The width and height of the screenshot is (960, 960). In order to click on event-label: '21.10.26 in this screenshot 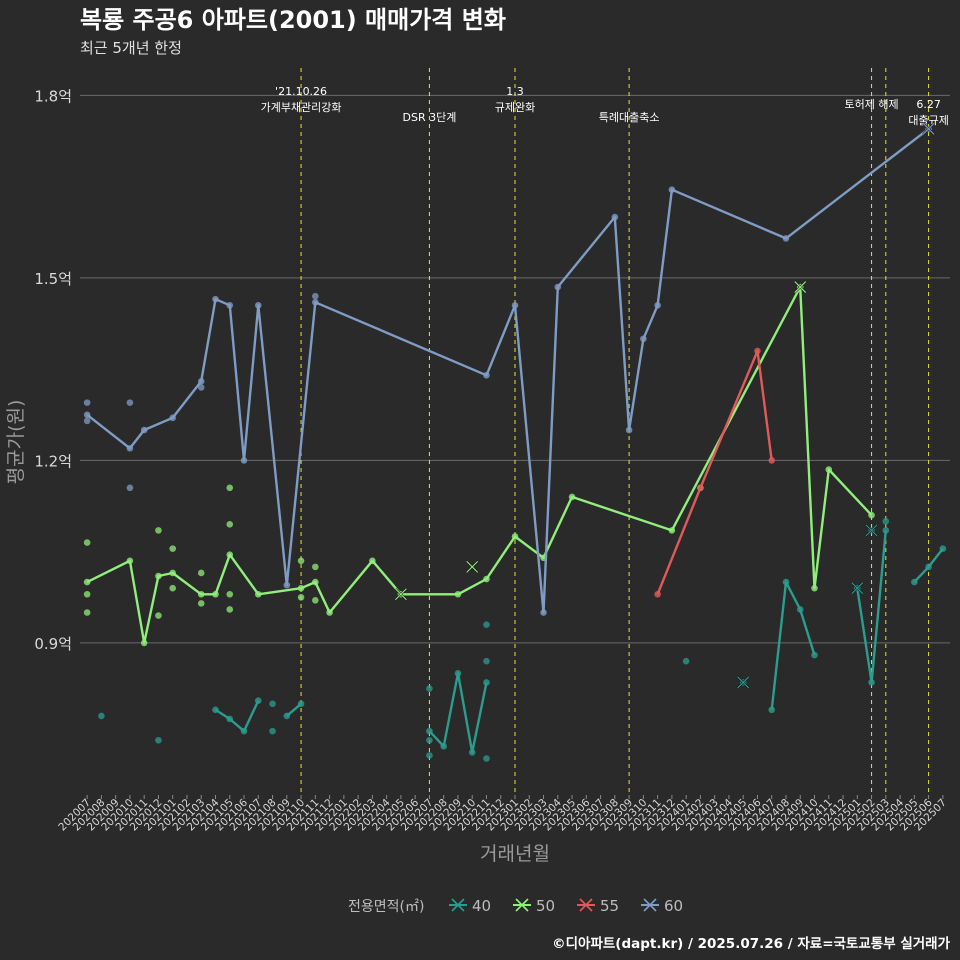, I will do `click(301, 91)`.